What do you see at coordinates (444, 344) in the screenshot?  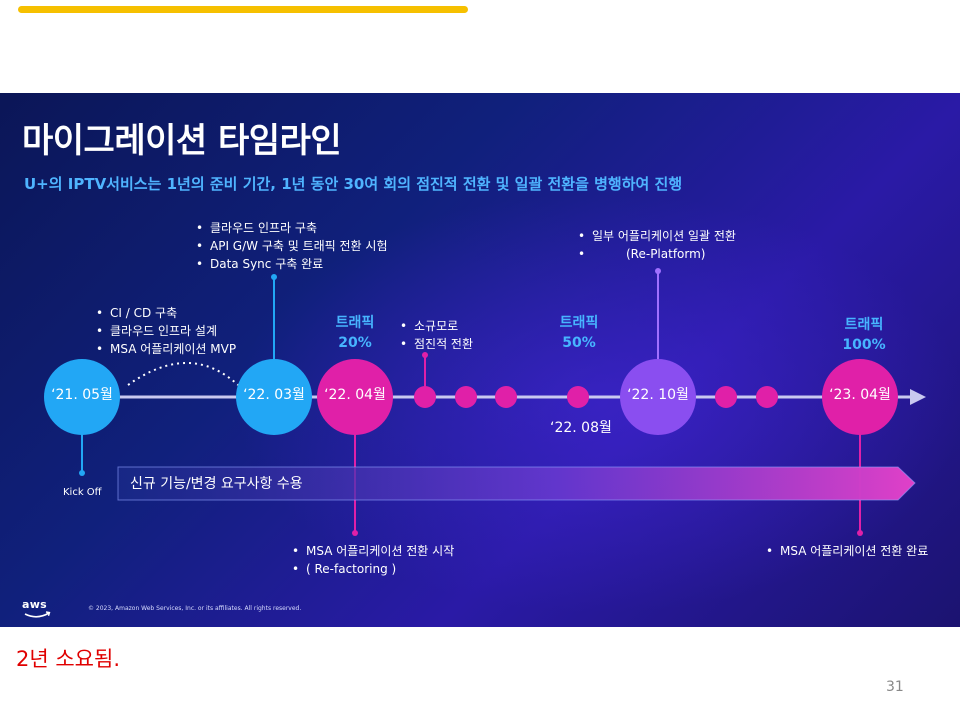 I see `note-text: 점진적 전환` at bounding box center [444, 344].